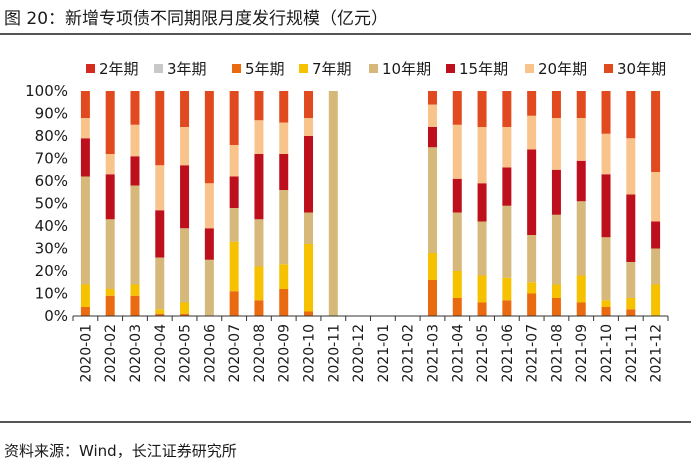 The height and width of the screenshot is (471, 691). I want to click on x-tick-label: 2021-05, so click(483, 353).